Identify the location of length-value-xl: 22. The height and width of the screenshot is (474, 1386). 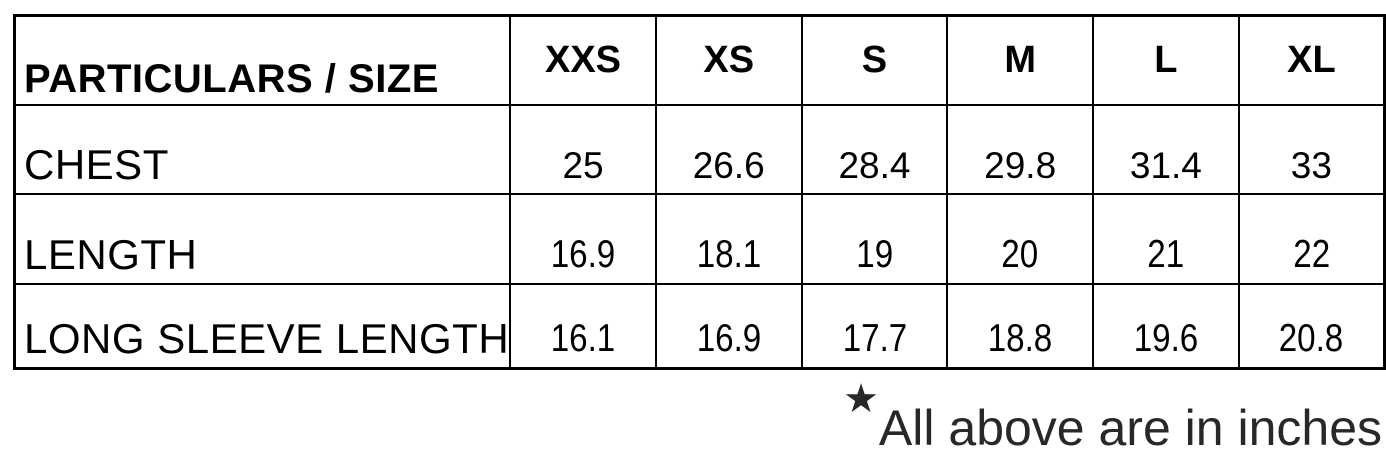
(1311, 238).